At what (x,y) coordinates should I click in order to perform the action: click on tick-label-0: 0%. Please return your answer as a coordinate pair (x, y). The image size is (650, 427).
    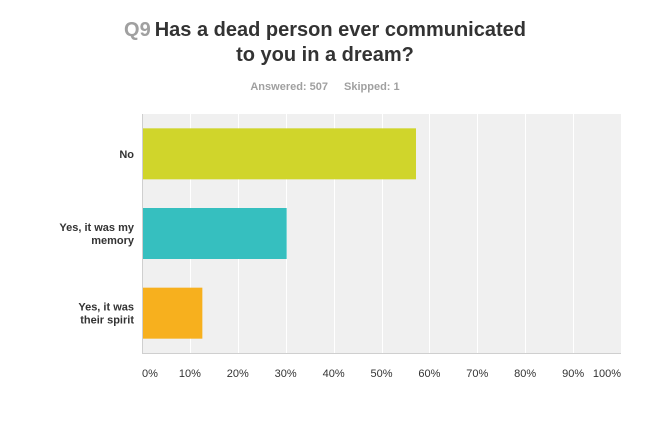
    Looking at the image, I should click on (150, 374).